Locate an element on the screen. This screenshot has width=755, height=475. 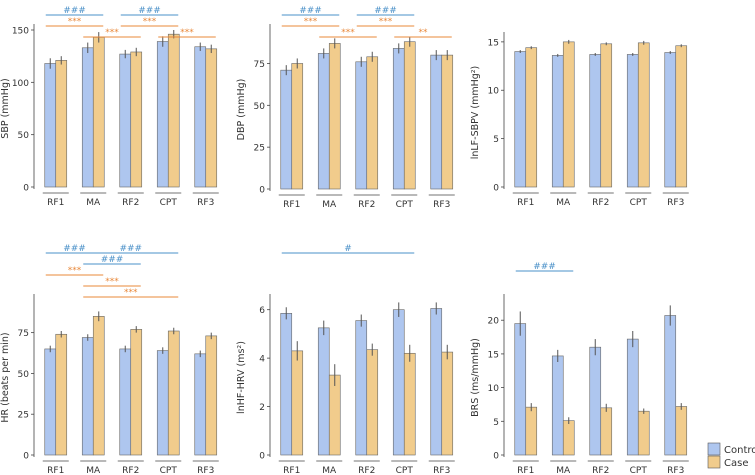
y-tick-label: 15 is located at coordinates (493, 43).